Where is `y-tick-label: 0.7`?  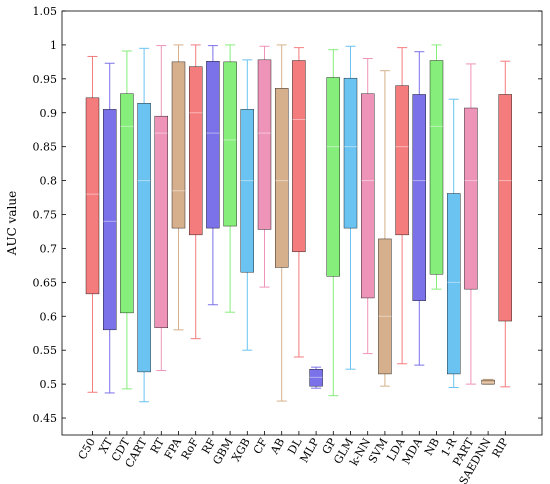
y-tick-label: 0.7 is located at coordinates (49, 248).